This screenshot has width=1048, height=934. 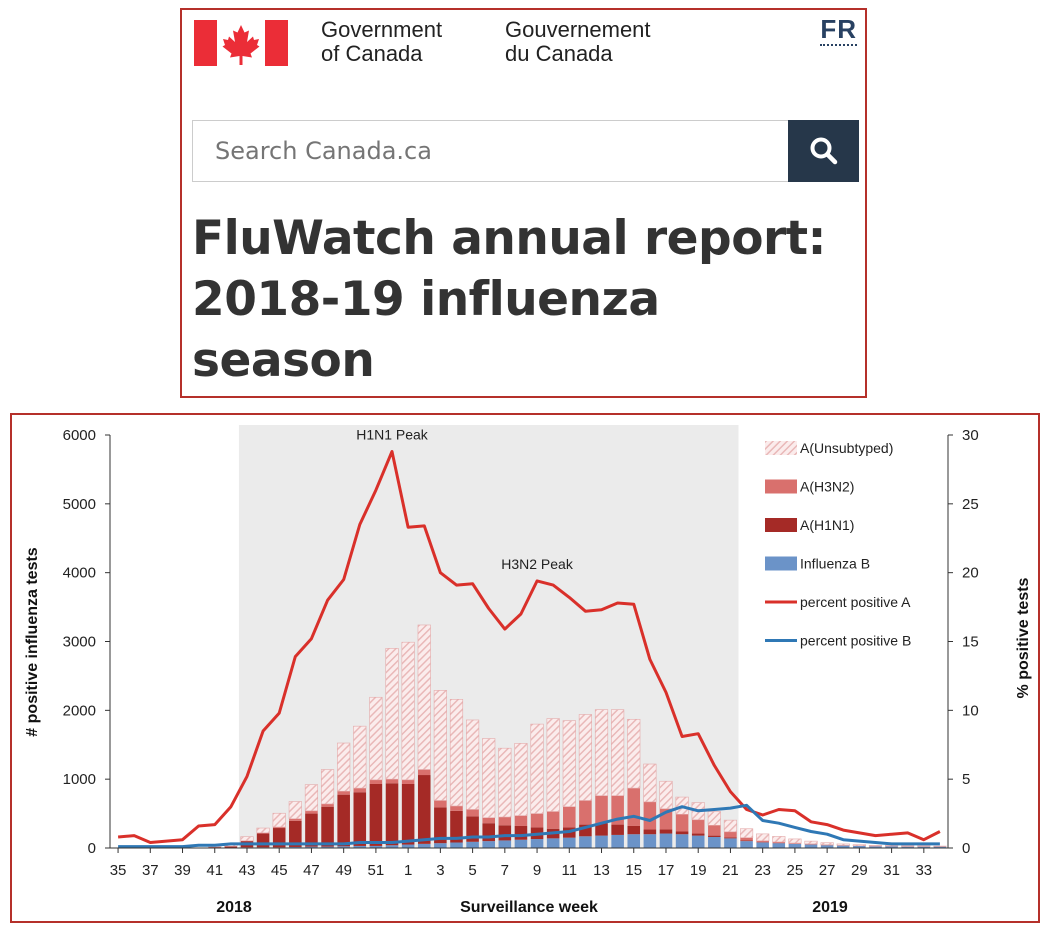 What do you see at coordinates (698, 835) in the screenshot?
I see `bar-a-h1n1--week-19` at bounding box center [698, 835].